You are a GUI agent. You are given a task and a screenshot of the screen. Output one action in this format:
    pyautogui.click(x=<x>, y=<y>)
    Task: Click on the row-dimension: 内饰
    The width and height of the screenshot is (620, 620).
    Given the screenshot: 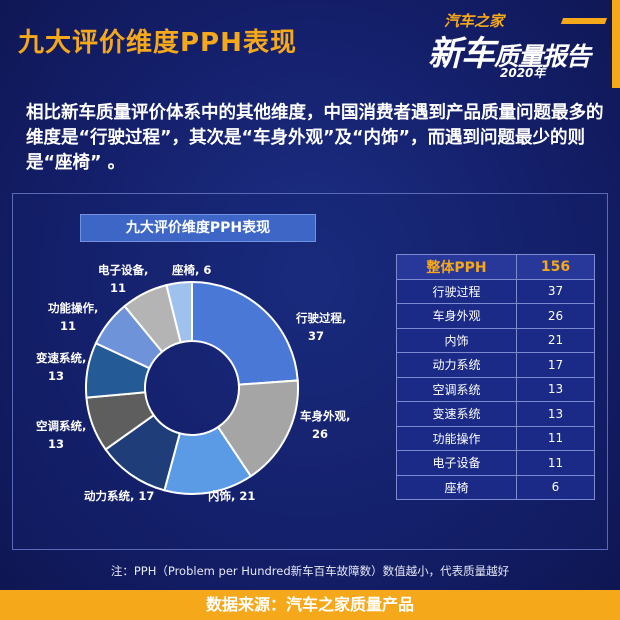 What is the action you would take?
    pyautogui.click(x=456, y=340)
    